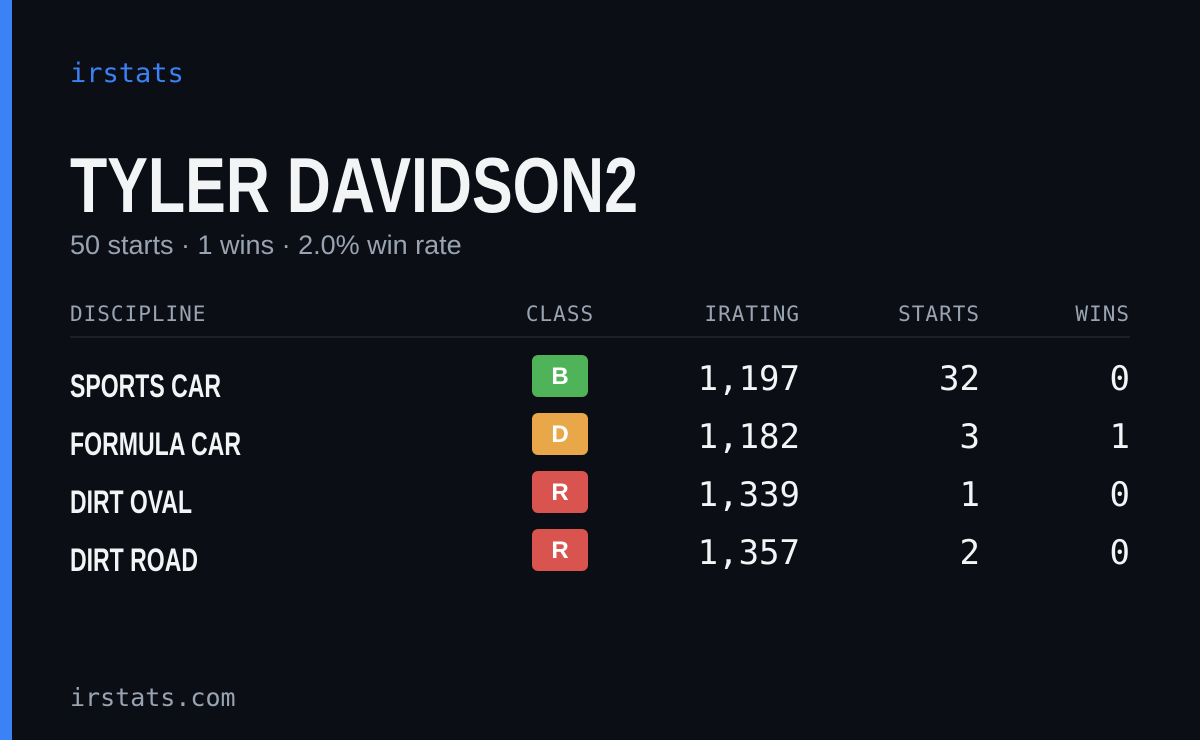  Describe the element at coordinates (1120, 437) in the screenshot. I see `wins: 1` at that location.